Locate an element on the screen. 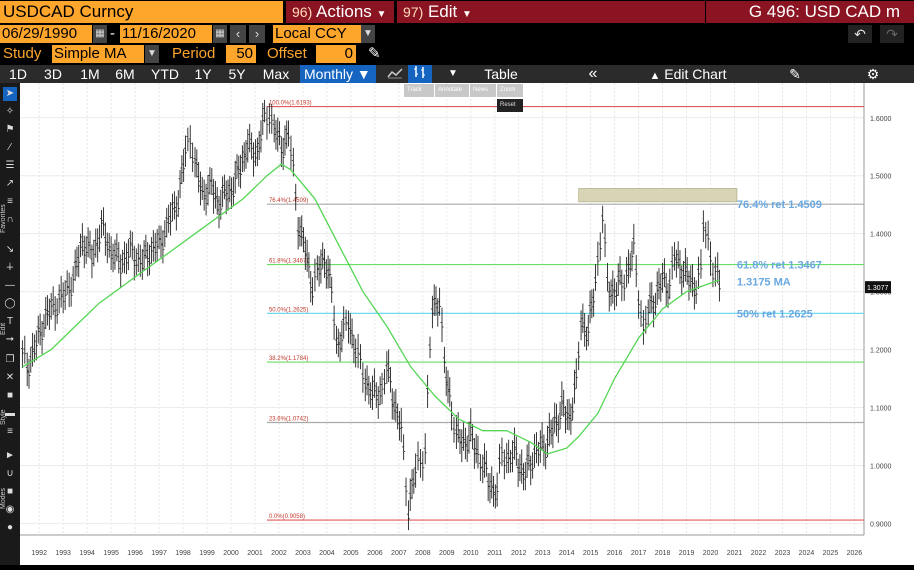 This screenshot has width=914, height=570. bookmark-icon: ⚑ is located at coordinates (10, 129).